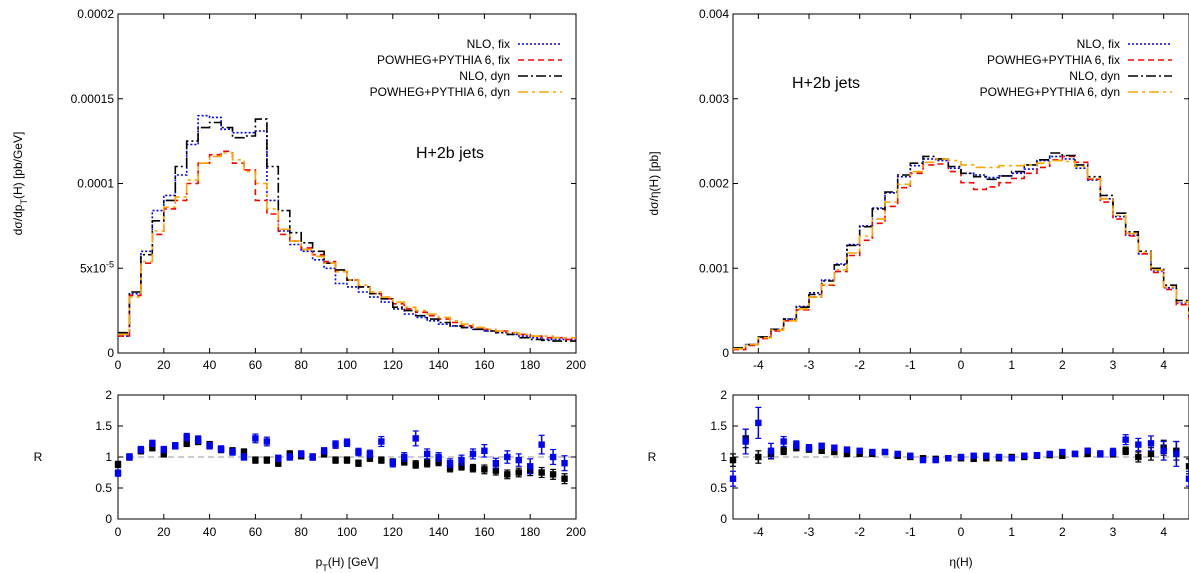  I want to click on x-tick-label: 20, so click(164, 365).